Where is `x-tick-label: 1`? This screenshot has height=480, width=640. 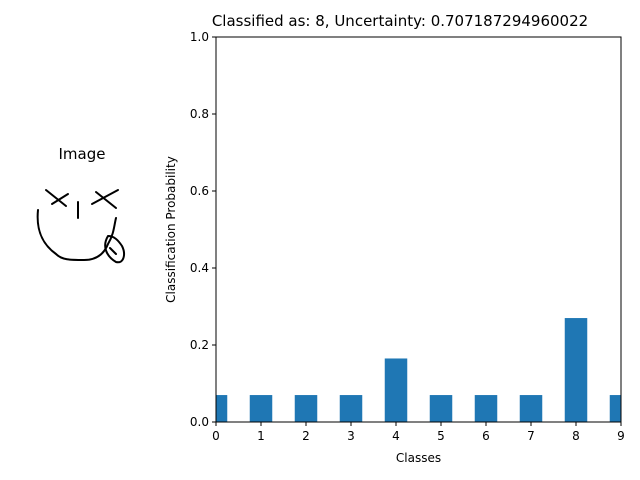 x-tick-label: 1 is located at coordinates (261, 436).